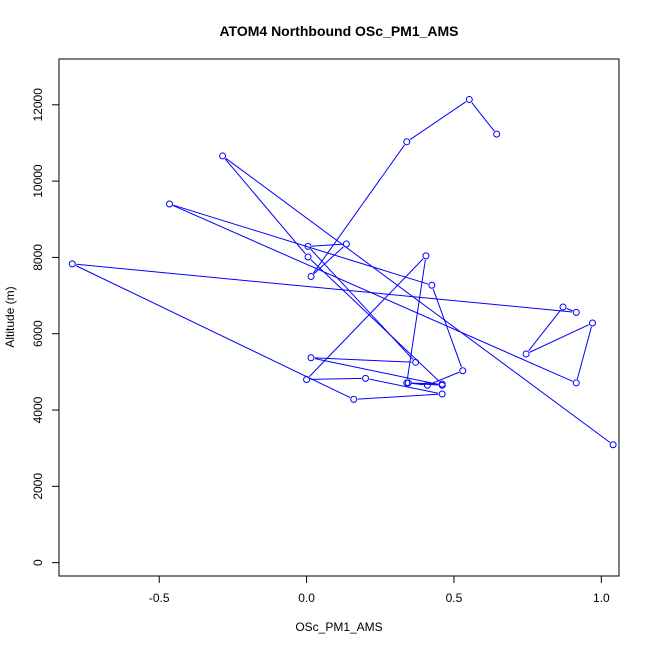  I want to click on x-axis-label: OSc_PM1_AMS, so click(338, 627).